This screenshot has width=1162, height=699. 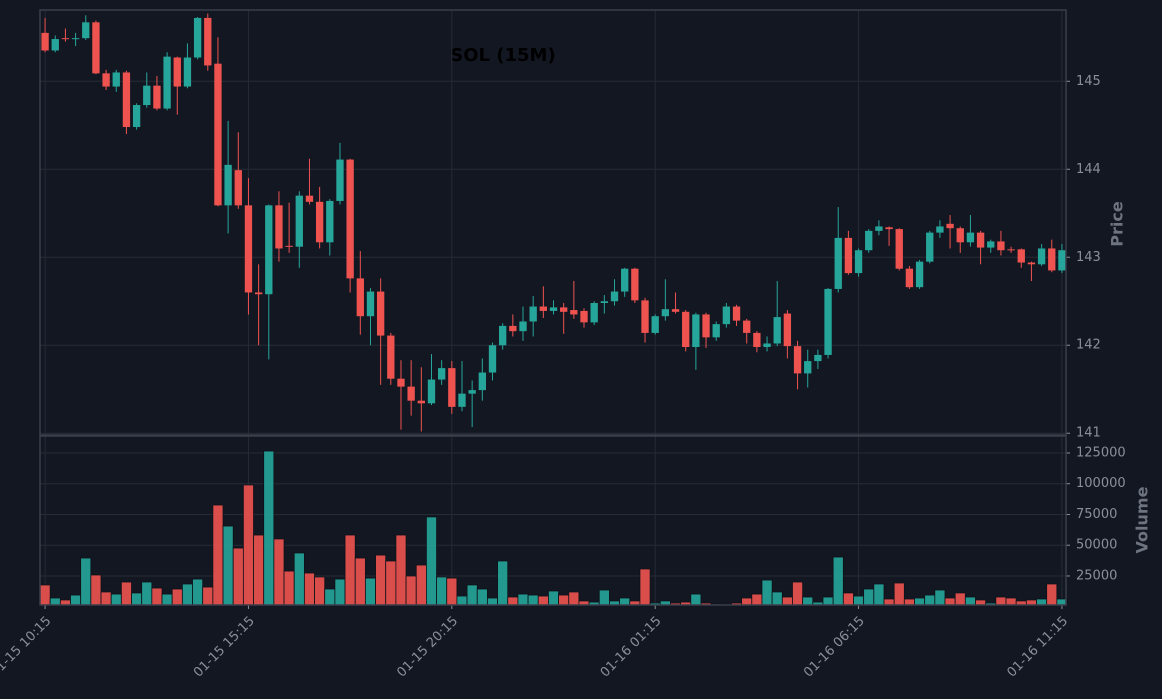 I want to click on chart-title: SOL (15M), so click(x=502, y=55).